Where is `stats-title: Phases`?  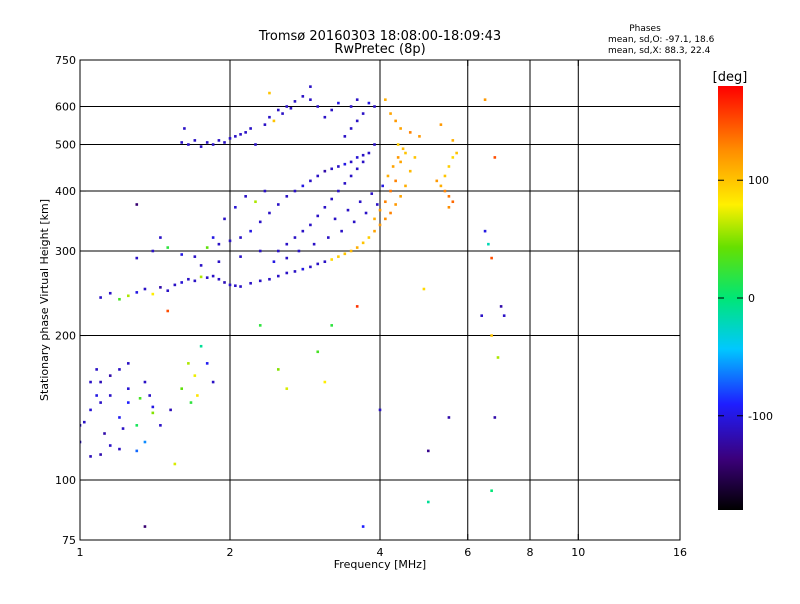 stats-title: Phases is located at coordinates (645, 29).